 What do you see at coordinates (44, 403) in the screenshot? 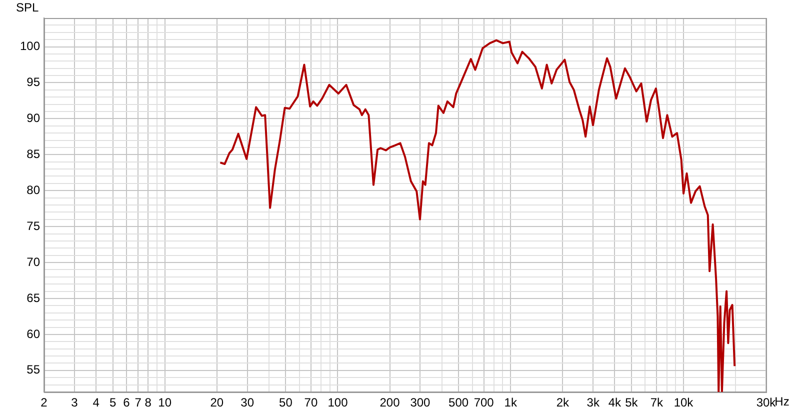
I see `x-tick-label: 2` at bounding box center [44, 403].